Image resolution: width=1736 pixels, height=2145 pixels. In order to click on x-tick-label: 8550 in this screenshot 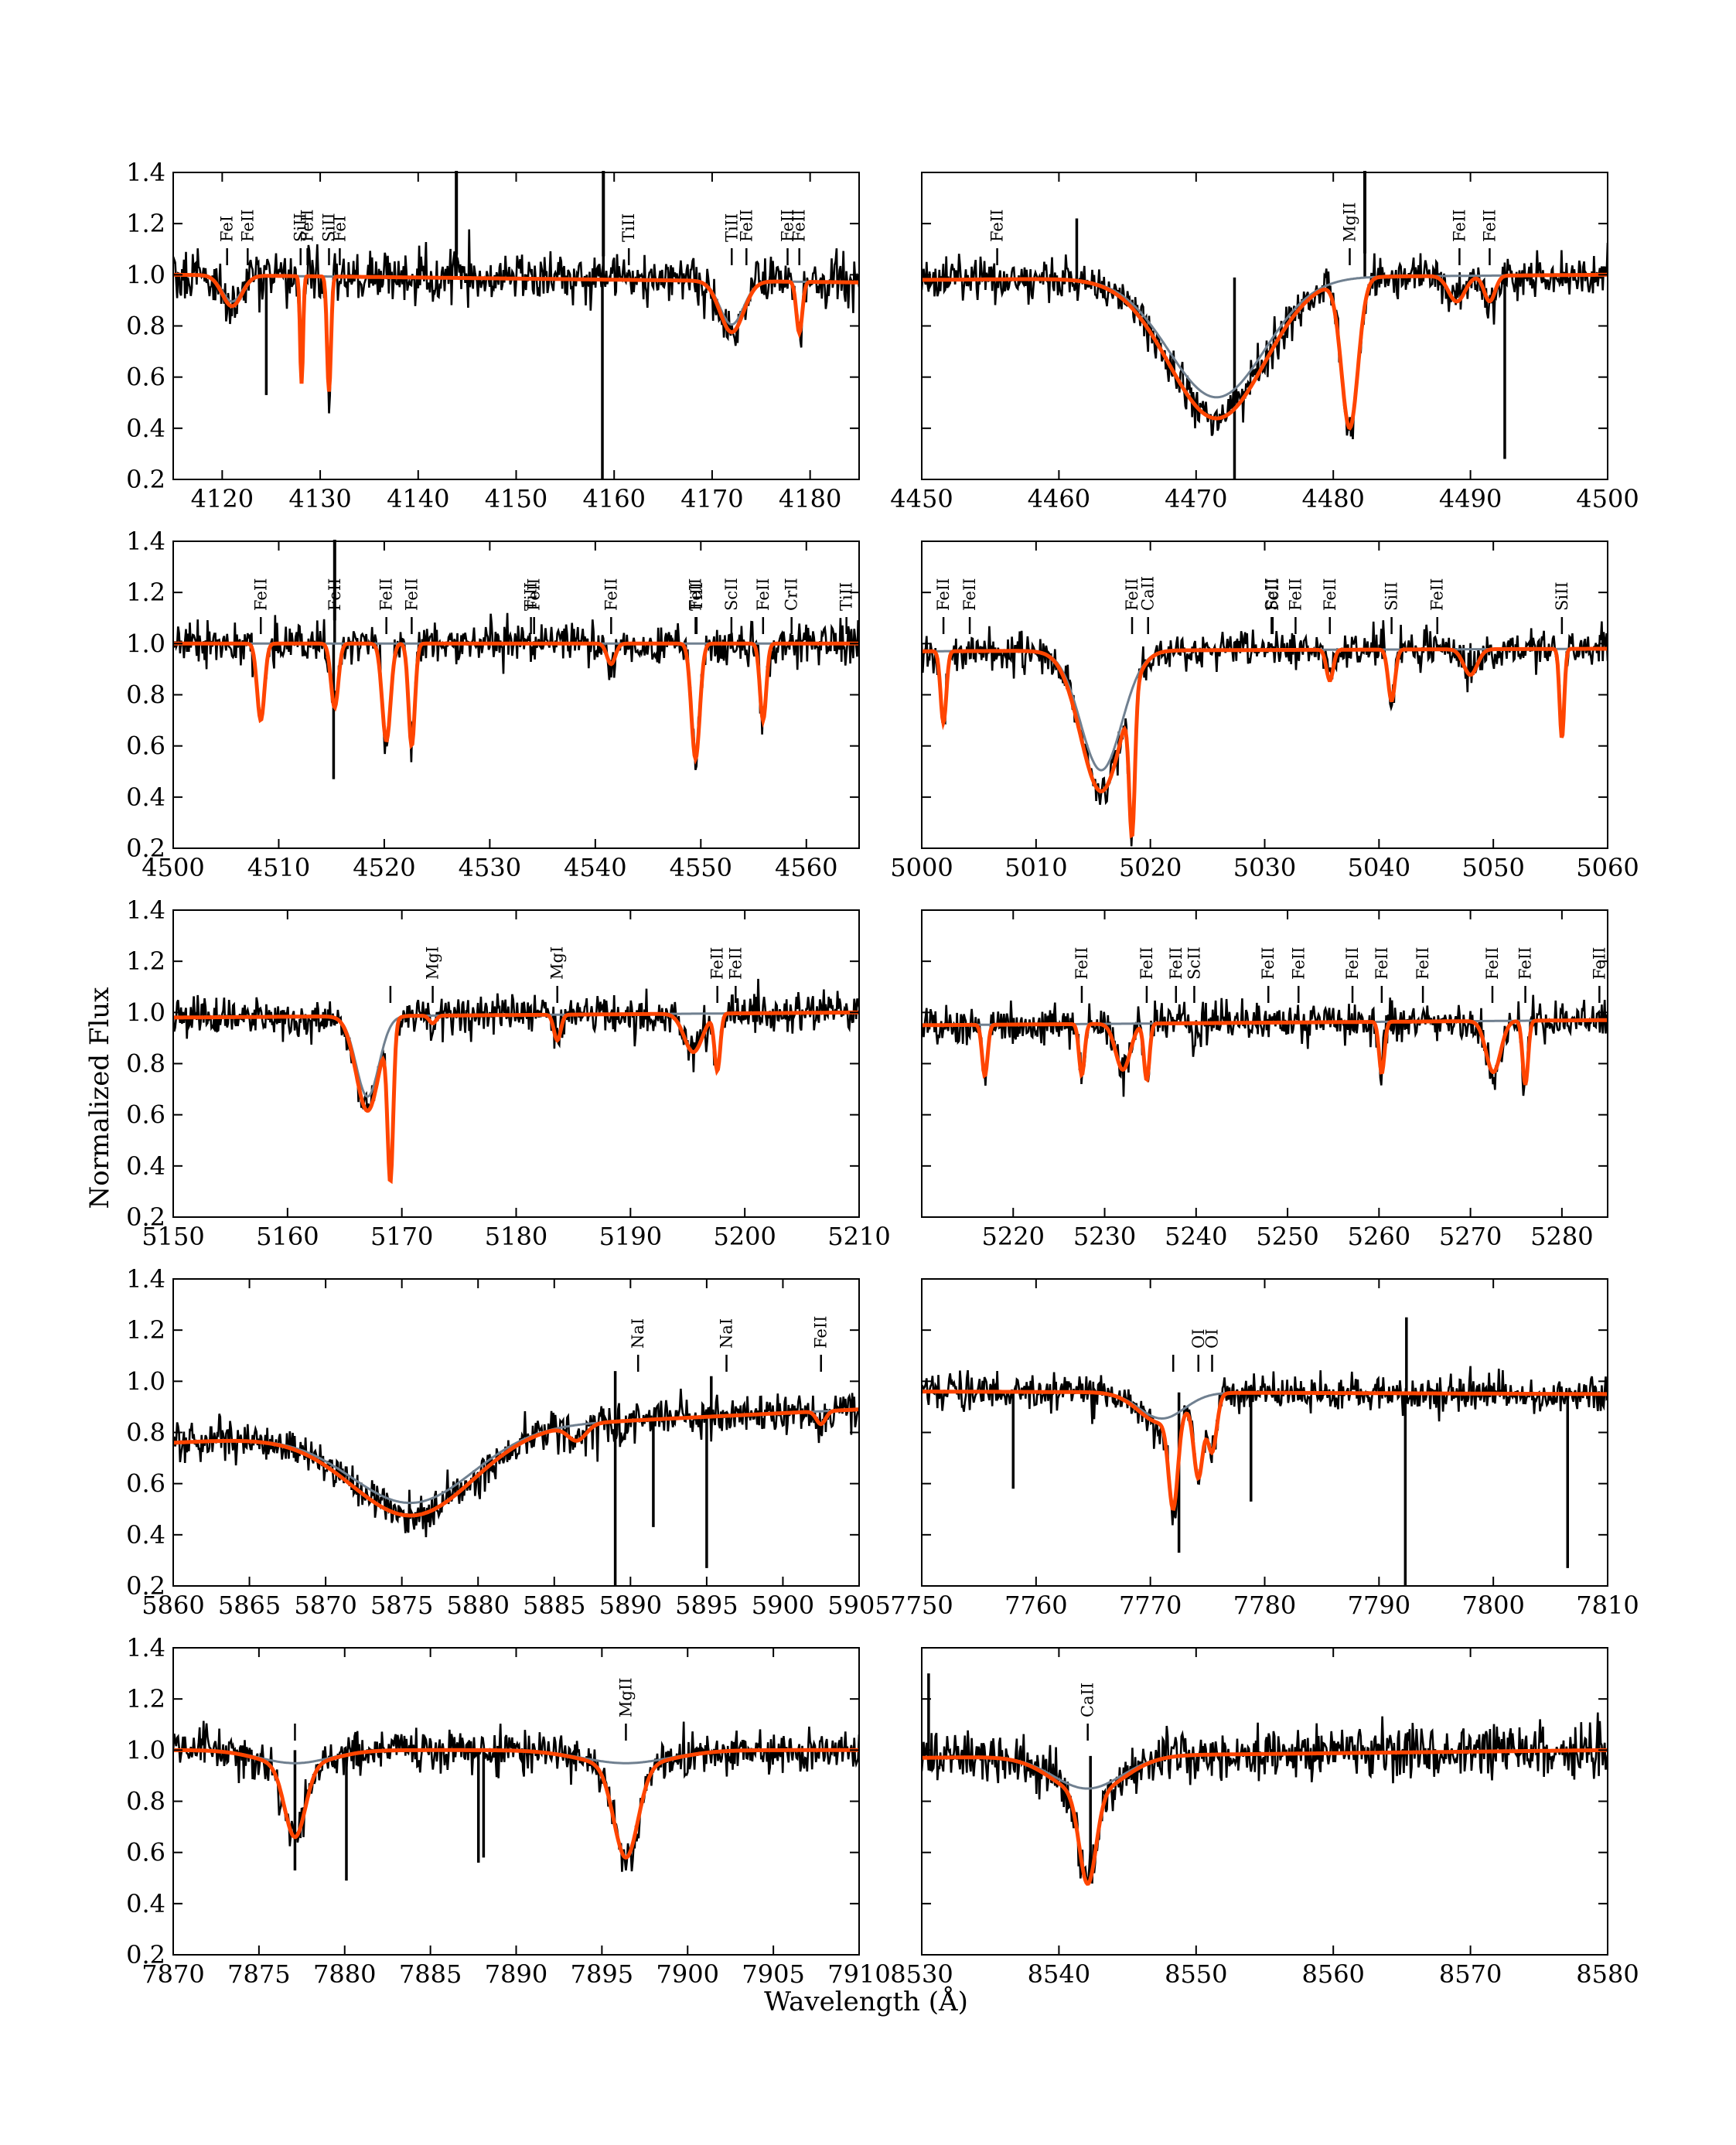, I will do `click(1196, 1974)`.